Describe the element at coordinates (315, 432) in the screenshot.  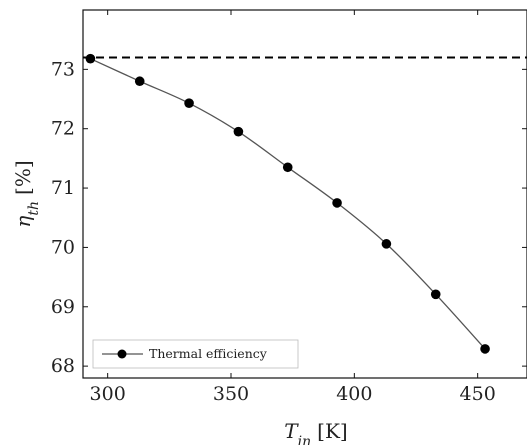
I see `x-axis-label: Tin [K]` at that location.